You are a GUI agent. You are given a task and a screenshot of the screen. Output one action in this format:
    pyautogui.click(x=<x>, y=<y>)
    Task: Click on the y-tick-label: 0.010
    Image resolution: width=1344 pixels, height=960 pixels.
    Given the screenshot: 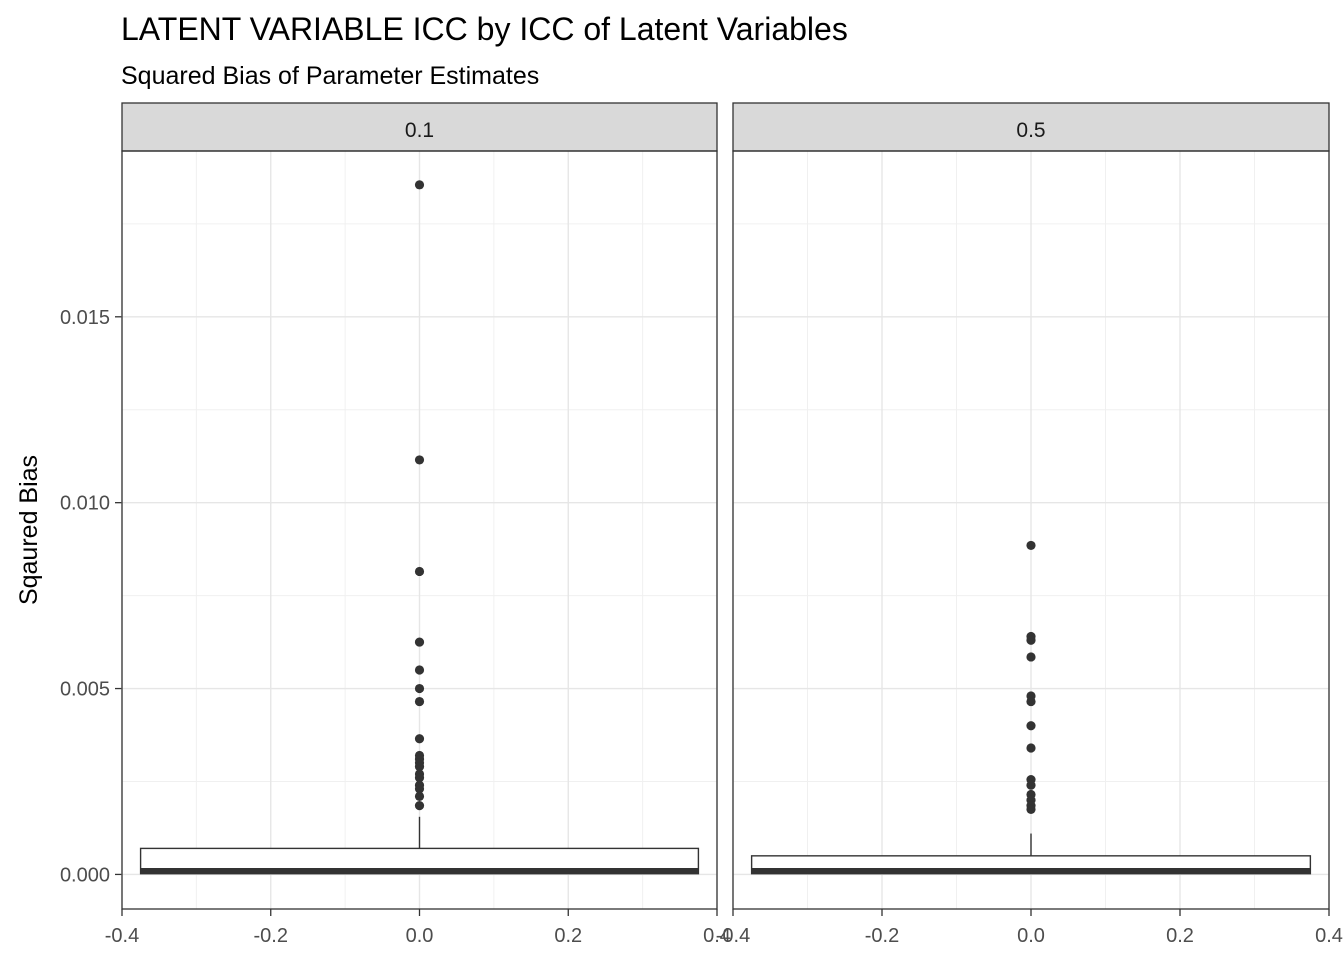 What is the action you would take?
    pyautogui.click(x=85, y=504)
    